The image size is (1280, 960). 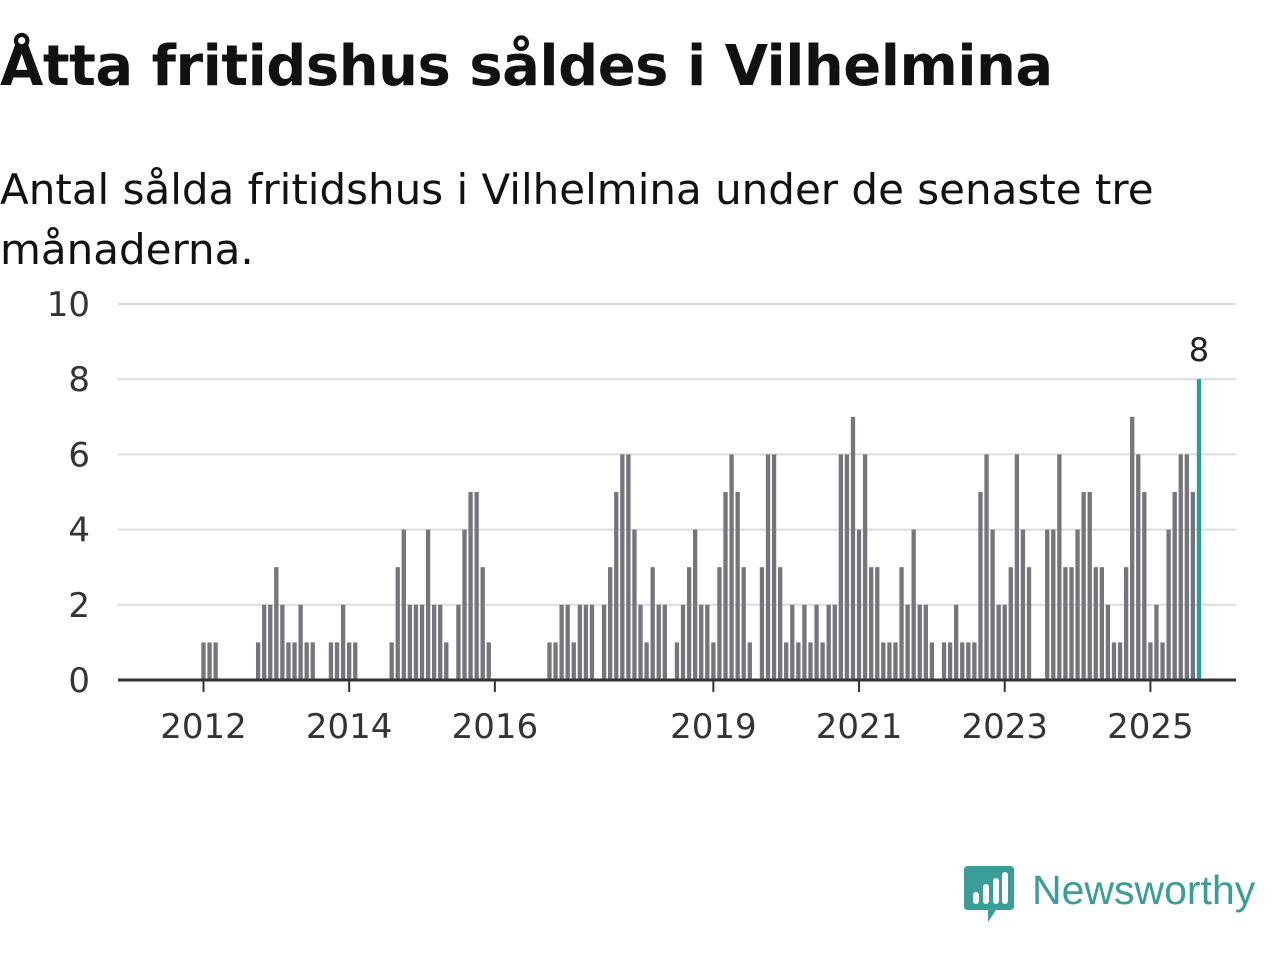 I want to click on y-tick-label: 6, so click(x=79, y=455).